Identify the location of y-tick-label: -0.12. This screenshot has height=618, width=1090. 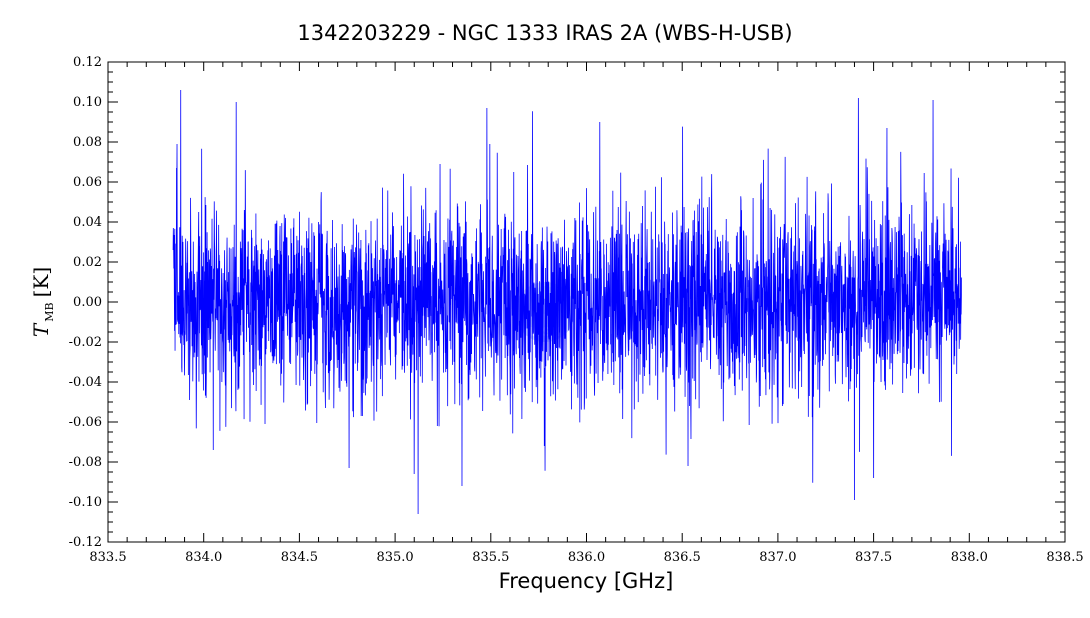
(85, 542).